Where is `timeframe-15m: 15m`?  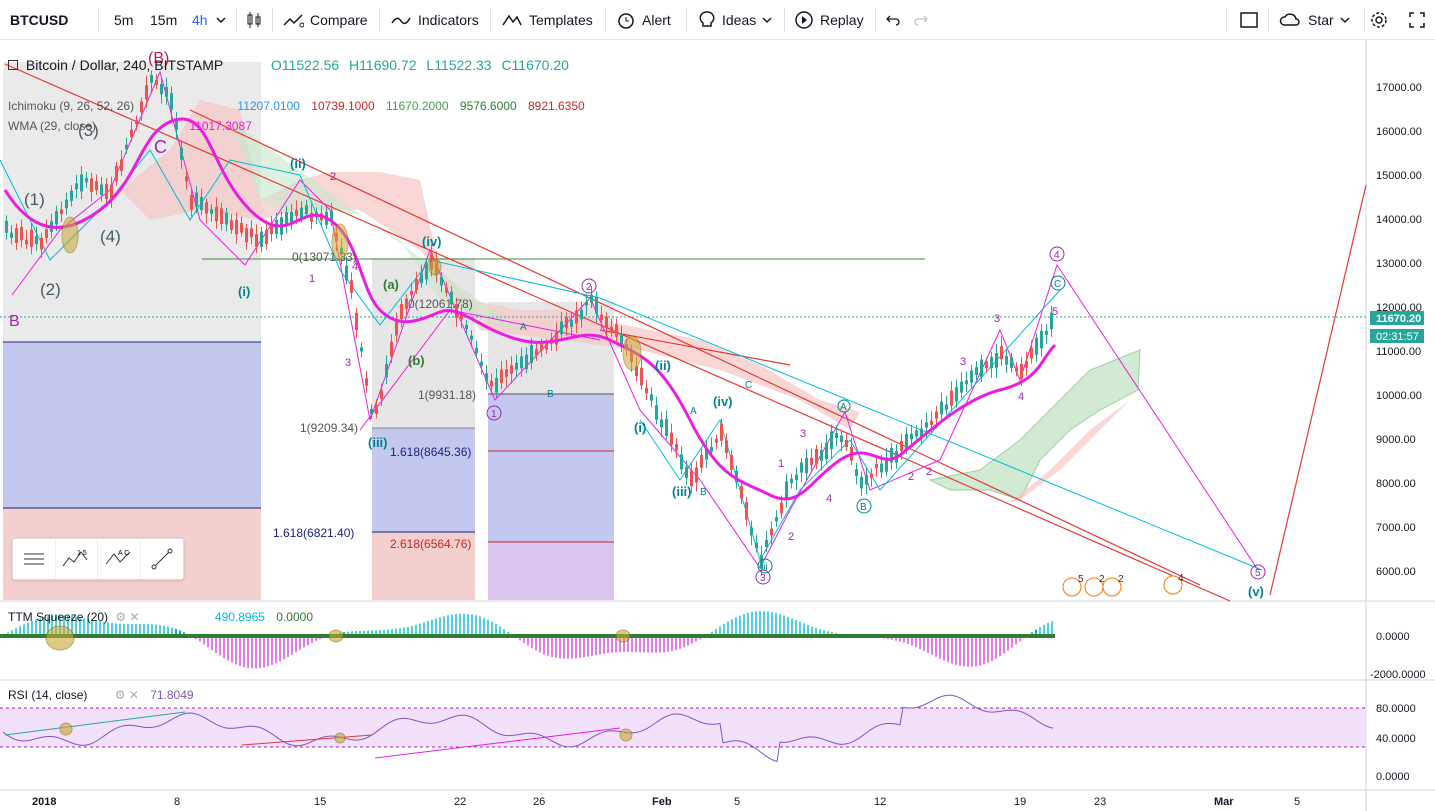 timeframe-15m: 15m is located at coordinates (163, 20).